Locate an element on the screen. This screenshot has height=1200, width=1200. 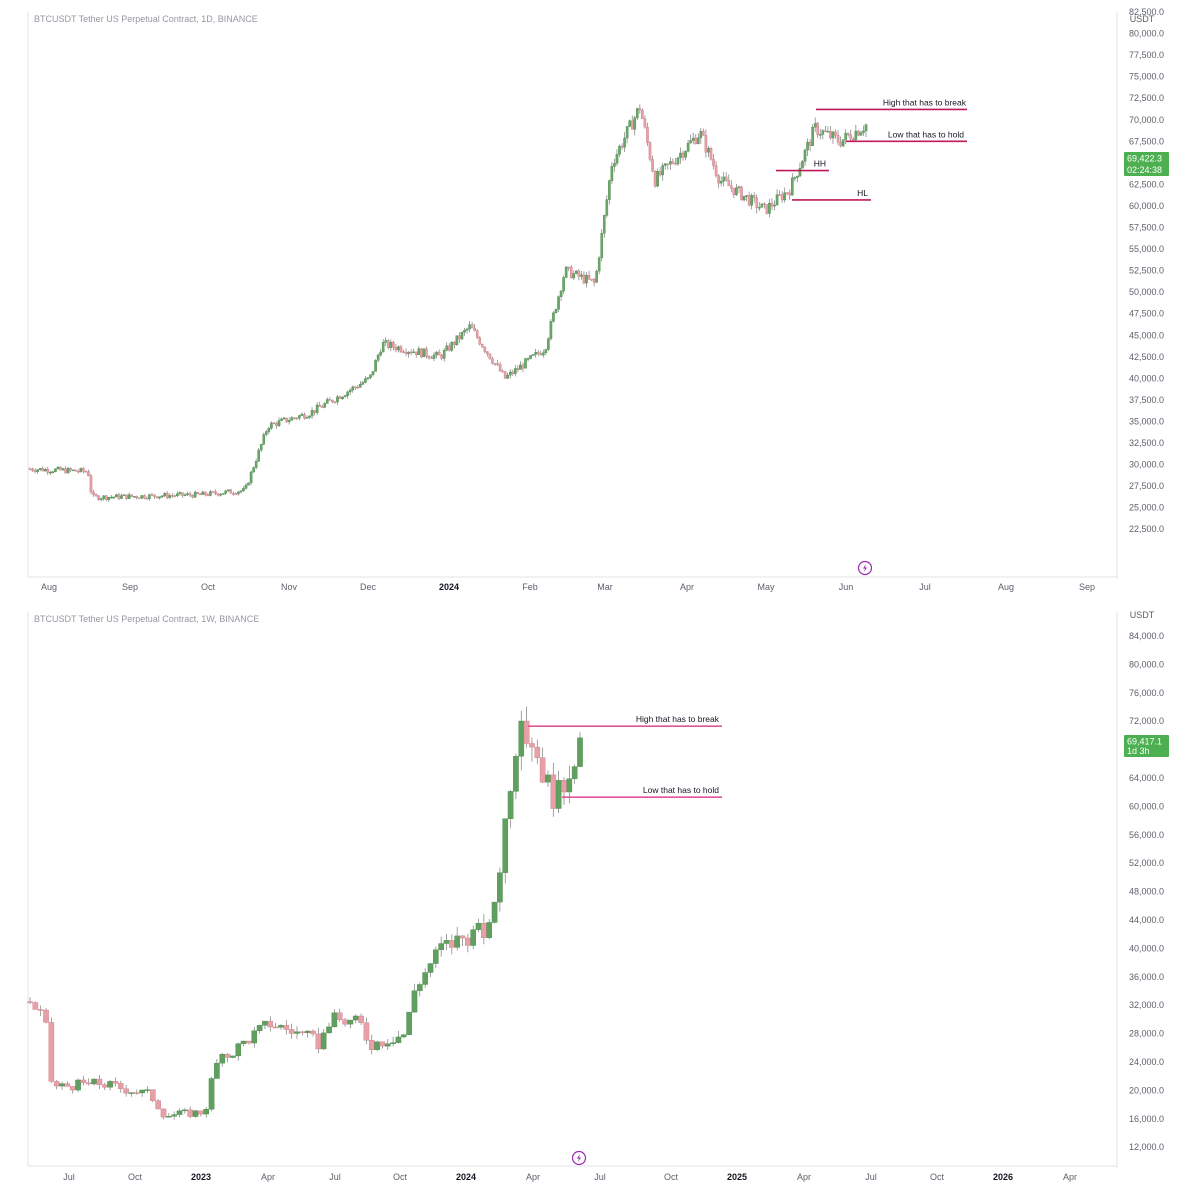
last-price-value: 69,422.3 is located at coordinates (1144, 159).